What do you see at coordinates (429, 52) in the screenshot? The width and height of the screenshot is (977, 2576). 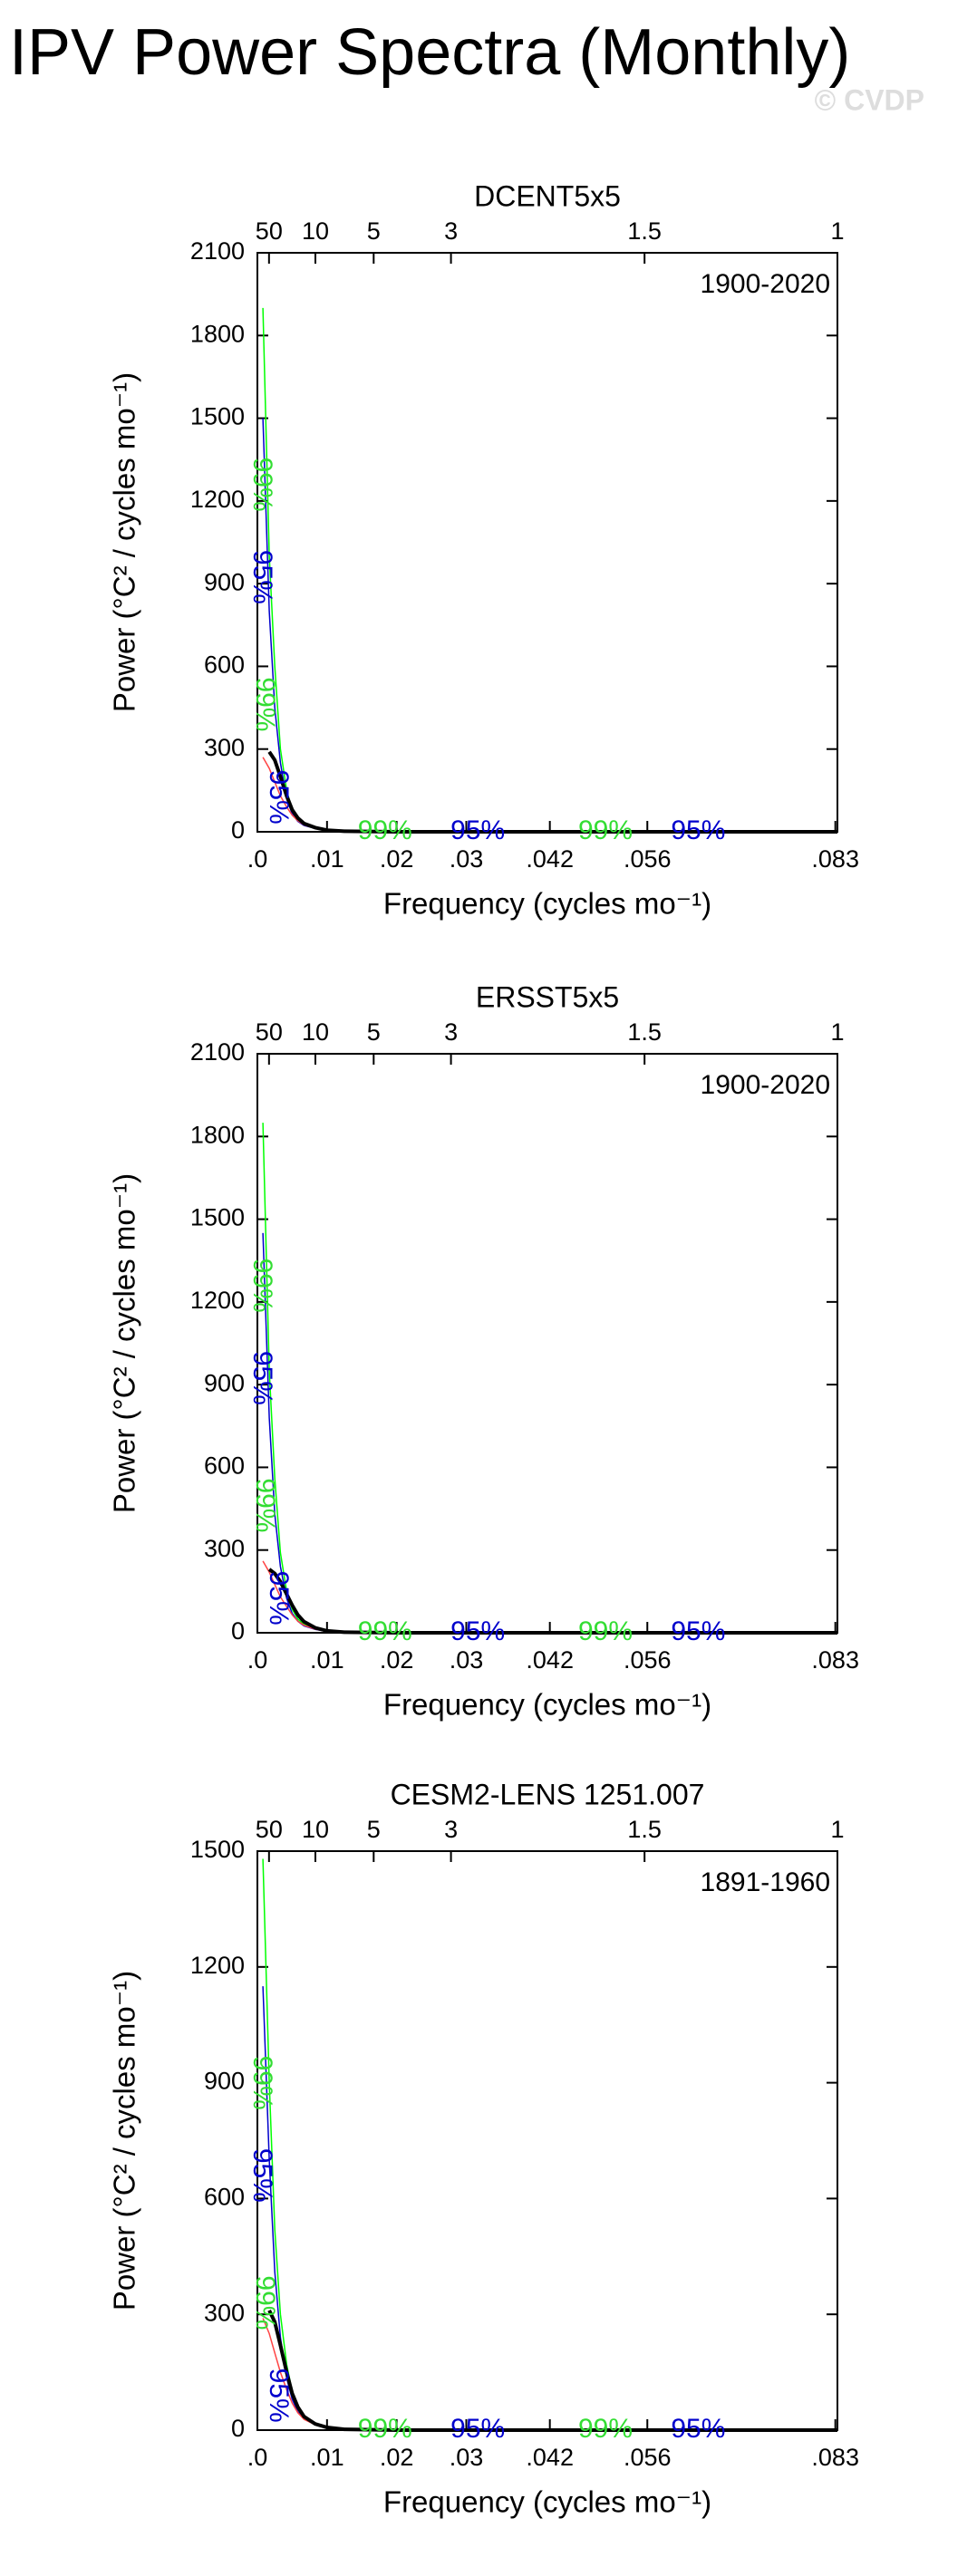 I see `figure-title: IPV Power Spectra (Monthly)` at bounding box center [429, 52].